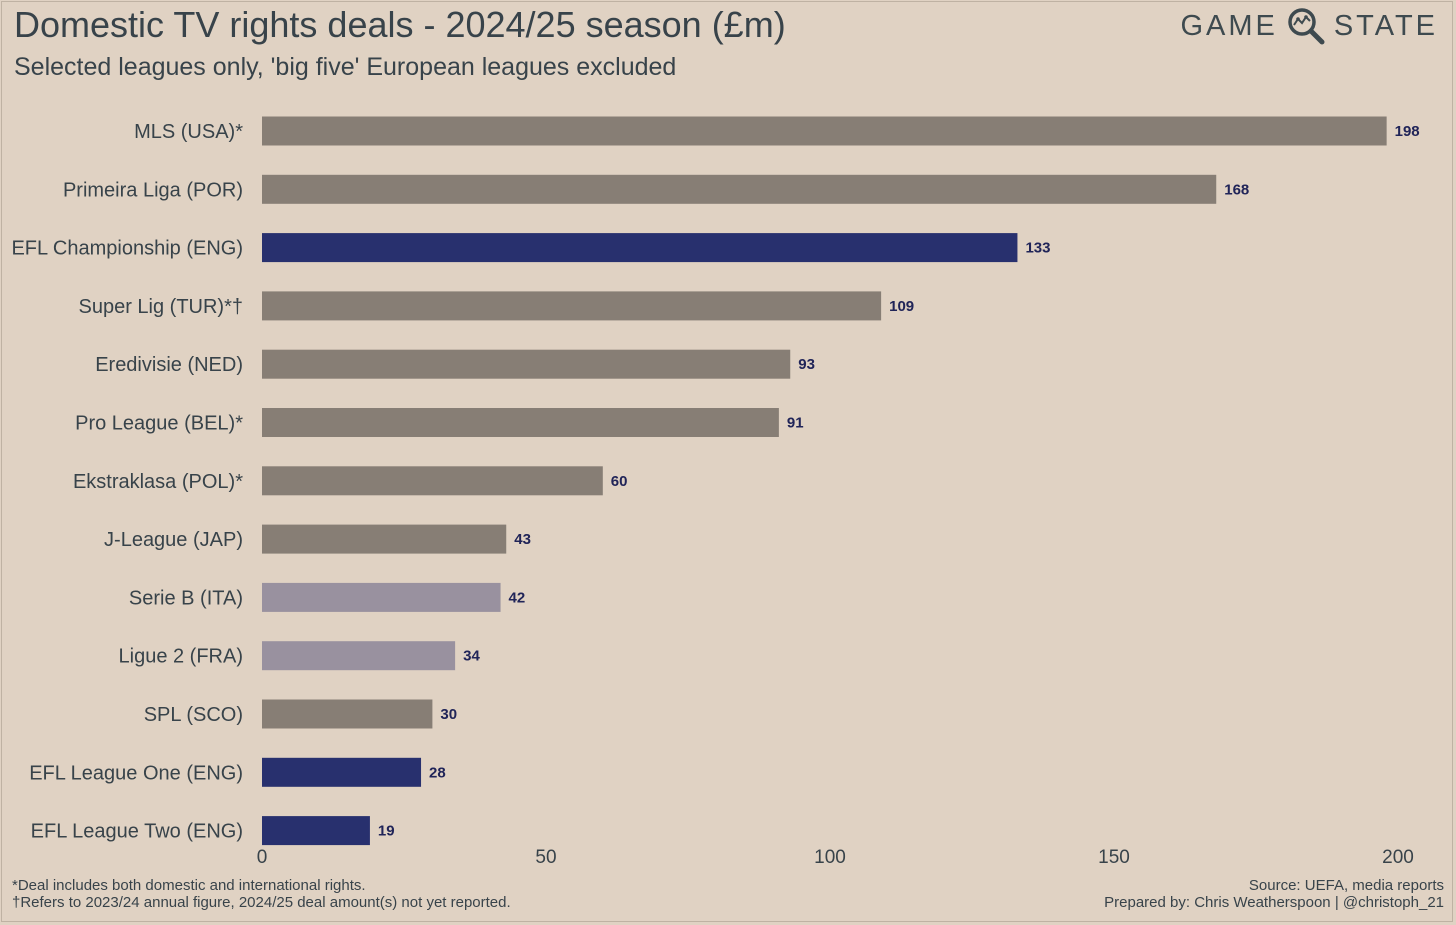 This screenshot has height=925, width=1456. I want to click on category-label: Ekstraklasa (POL)*, so click(158, 482).